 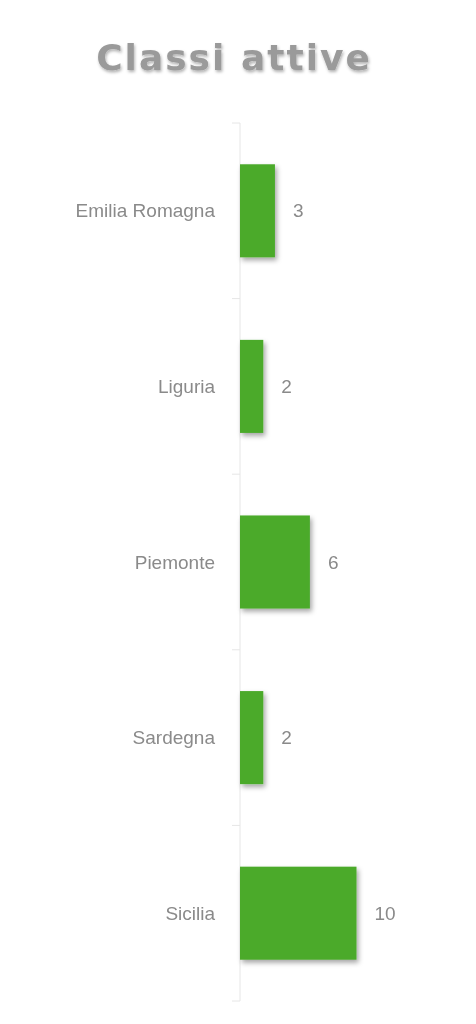 I want to click on chart-title: Classi attive, so click(x=234, y=57).